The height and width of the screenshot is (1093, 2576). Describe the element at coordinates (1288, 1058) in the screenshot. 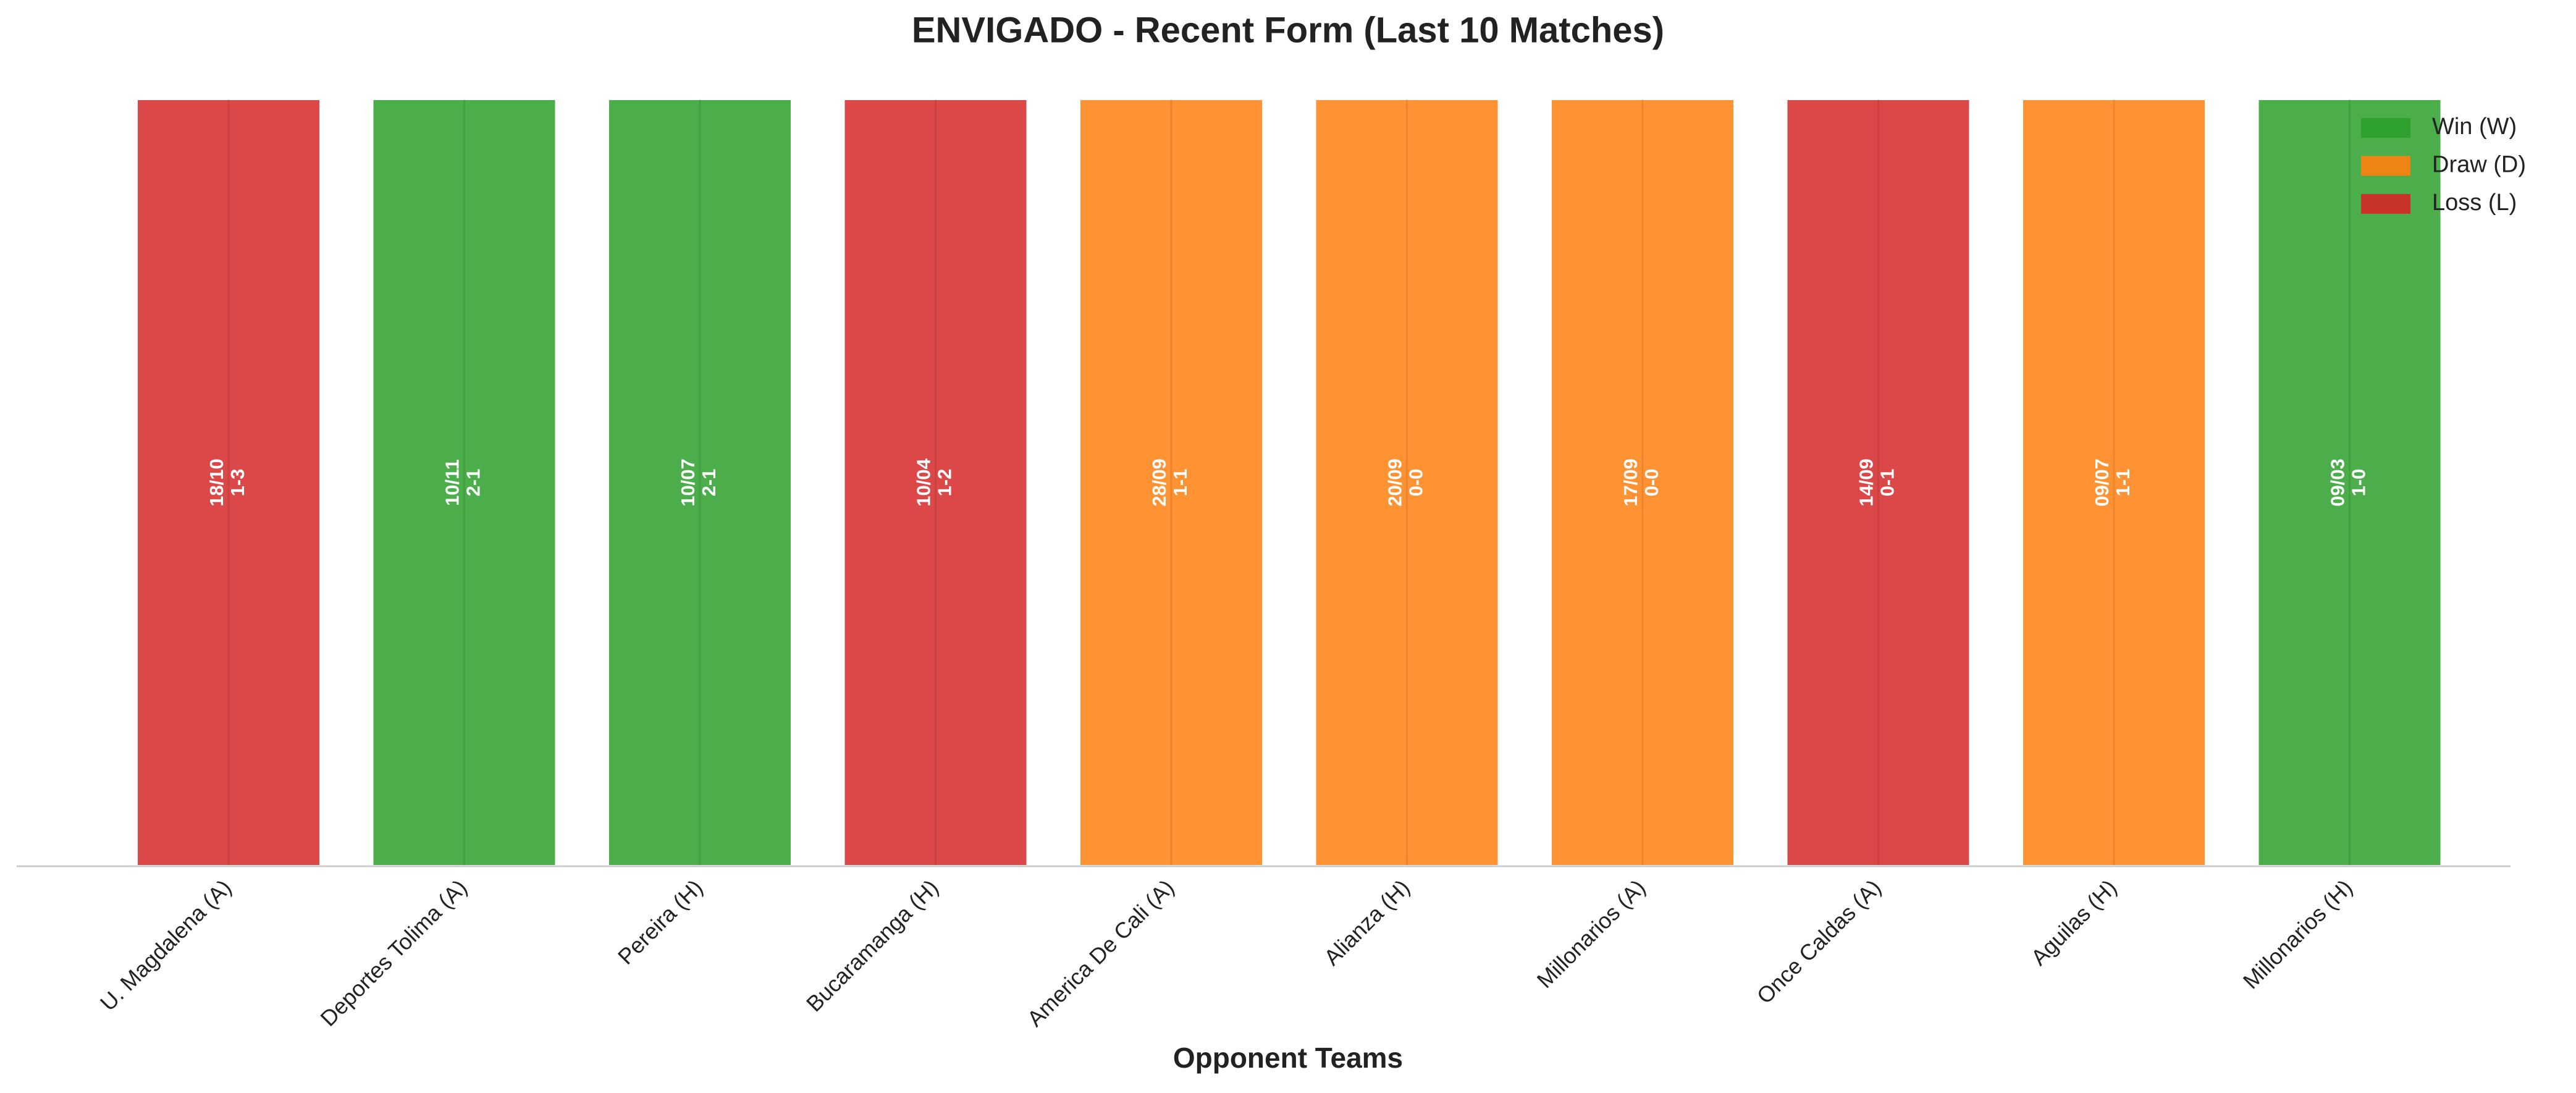

I see `x-axis-label: Opponent Teams` at that location.